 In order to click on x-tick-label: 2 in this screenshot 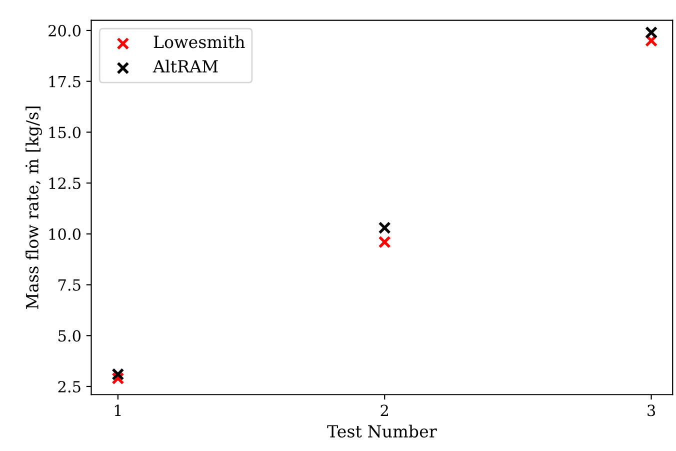, I will do `click(384, 410)`.